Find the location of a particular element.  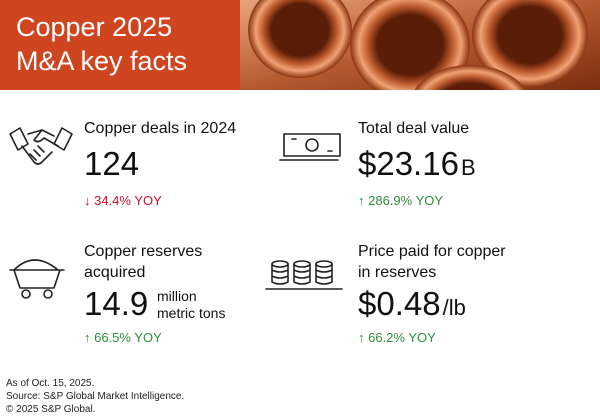

stat-change: ↓ 34.4% YOY is located at coordinates (123, 200).